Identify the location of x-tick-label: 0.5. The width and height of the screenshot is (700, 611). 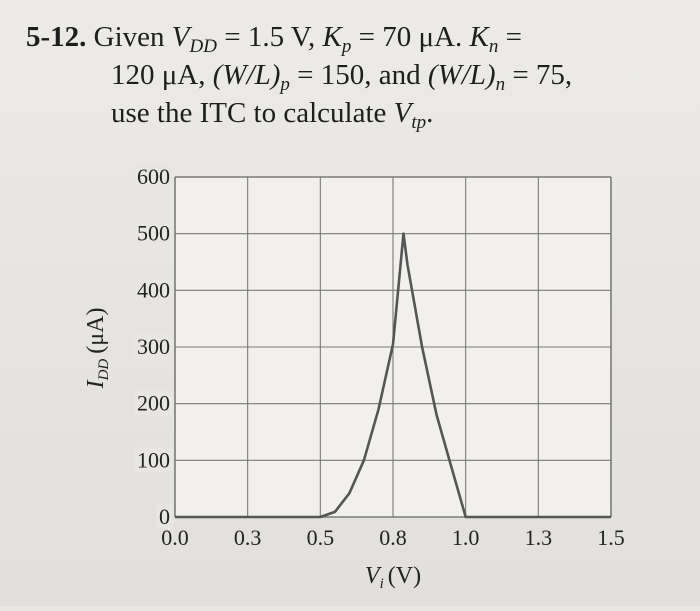
(321, 537).